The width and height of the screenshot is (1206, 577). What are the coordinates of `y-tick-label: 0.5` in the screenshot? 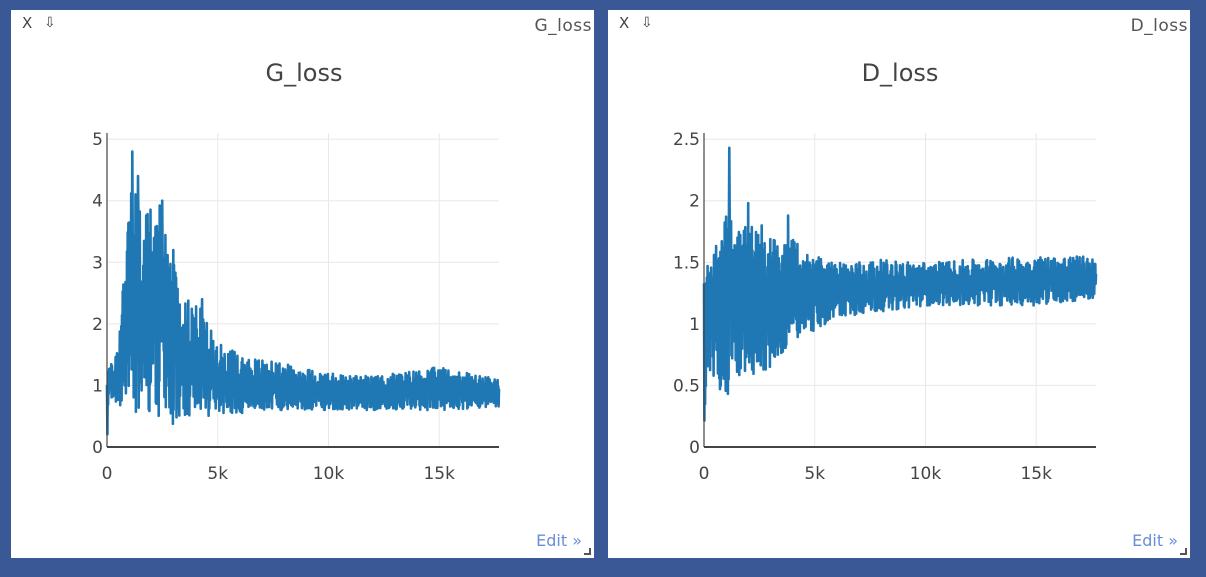 It's located at (686, 386).